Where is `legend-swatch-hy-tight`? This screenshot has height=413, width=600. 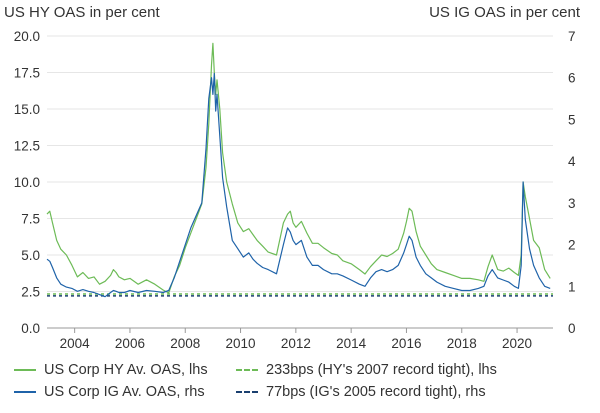
legend-swatch-hy-tight is located at coordinates (247, 370).